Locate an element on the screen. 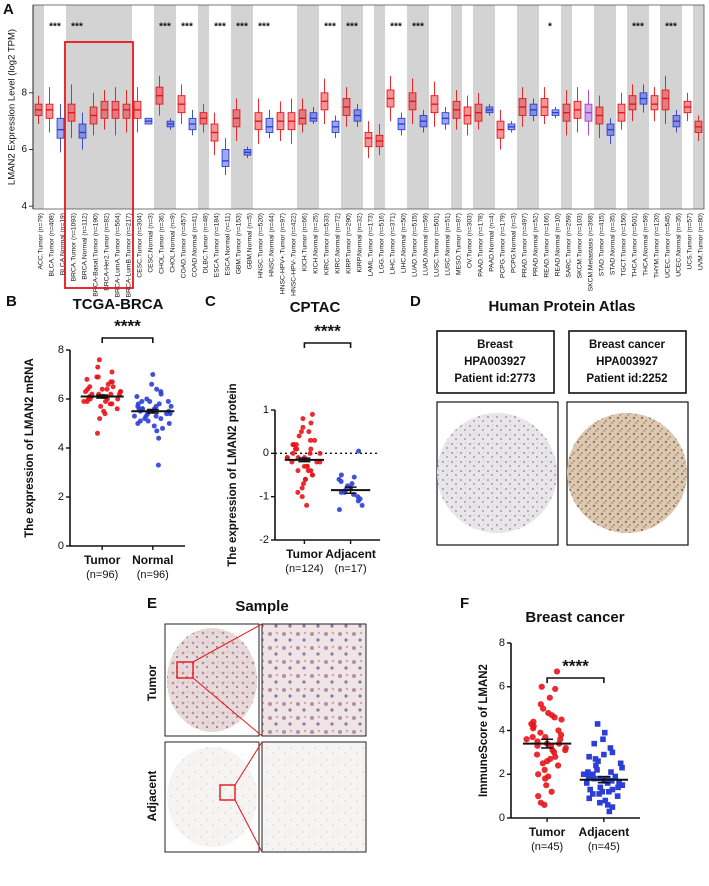  y-axis-label: The expression of LMAN2 mRNA is located at coordinates (30, 448).